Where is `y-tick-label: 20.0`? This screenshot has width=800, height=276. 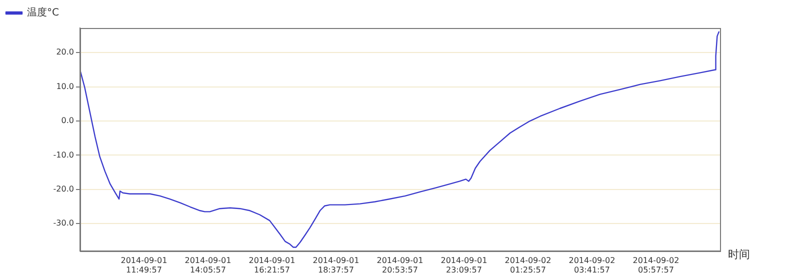 y-tick-label: 20.0 is located at coordinates (65, 52).